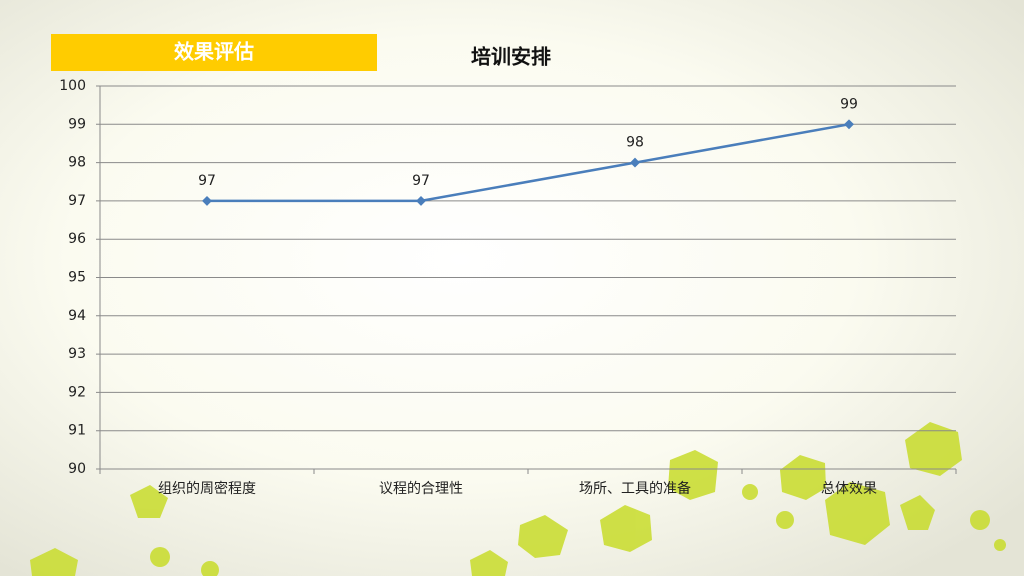 The height and width of the screenshot is (576, 1024). I want to click on y-tick-label: 99, so click(77, 124).